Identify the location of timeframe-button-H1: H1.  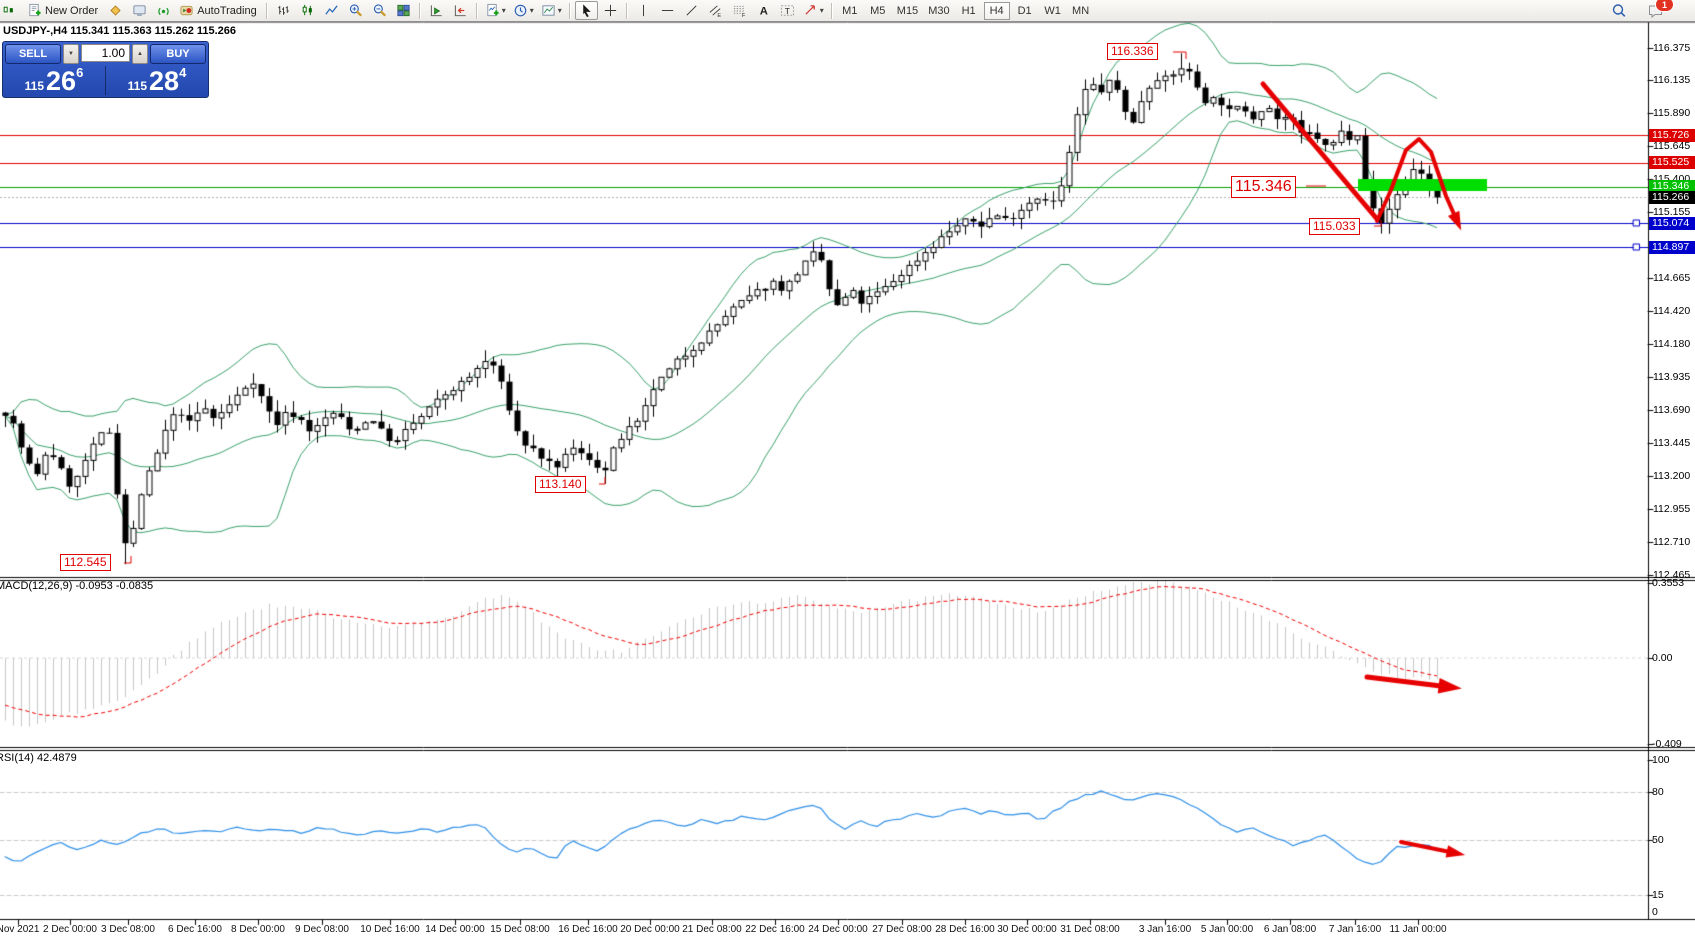
(969, 11).